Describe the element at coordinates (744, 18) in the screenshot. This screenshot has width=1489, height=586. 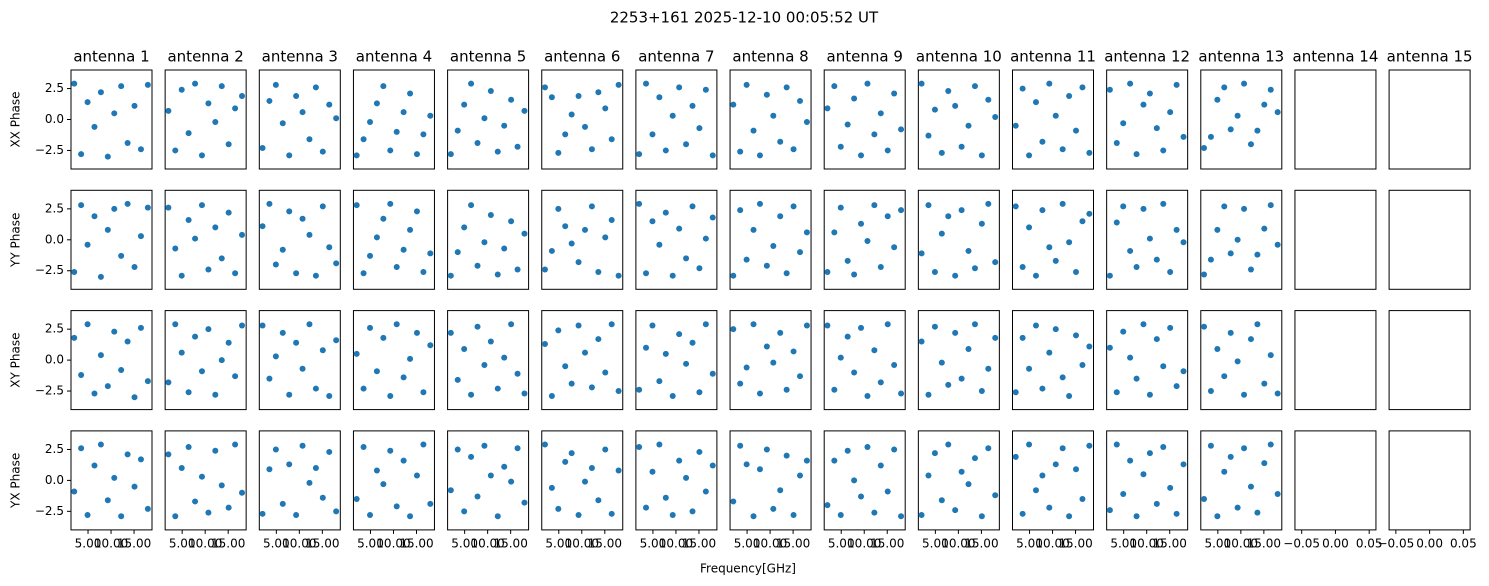
I see `chart-title: 2253+161 2025-12-10 00:05:52 UT` at that location.